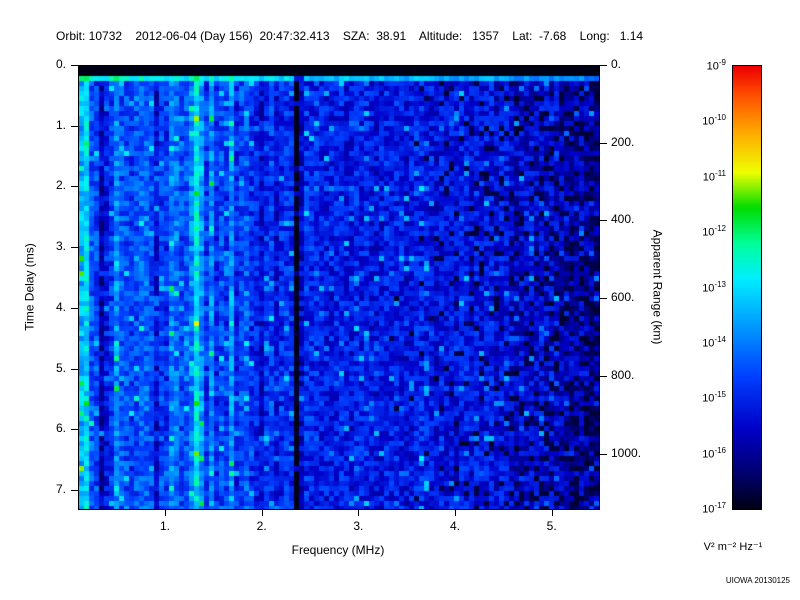 Image resolution: width=800 pixels, height=600 pixels. I want to click on colorbar-unit-label: V² m⁻² Hz⁻¹, so click(733, 547).